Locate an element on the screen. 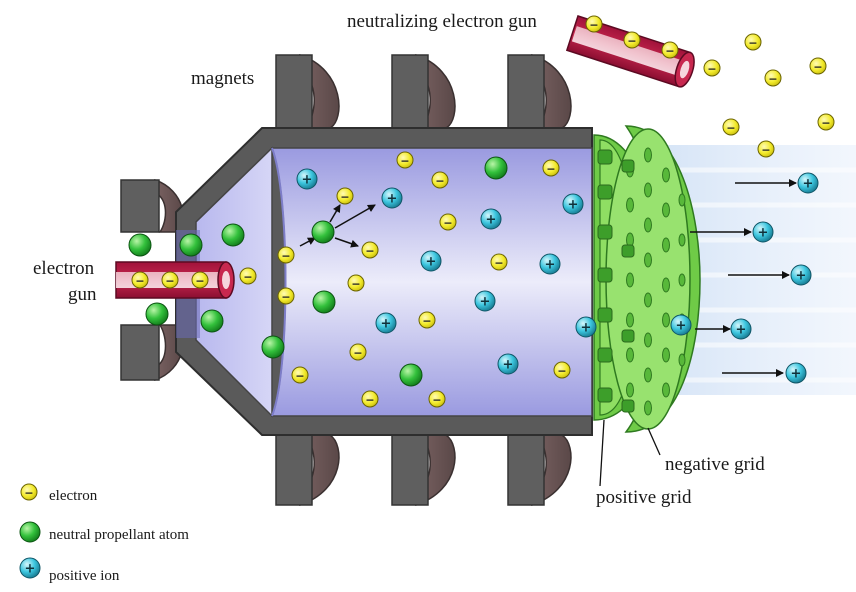  grid-assembly is located at coordinates (647, 279).